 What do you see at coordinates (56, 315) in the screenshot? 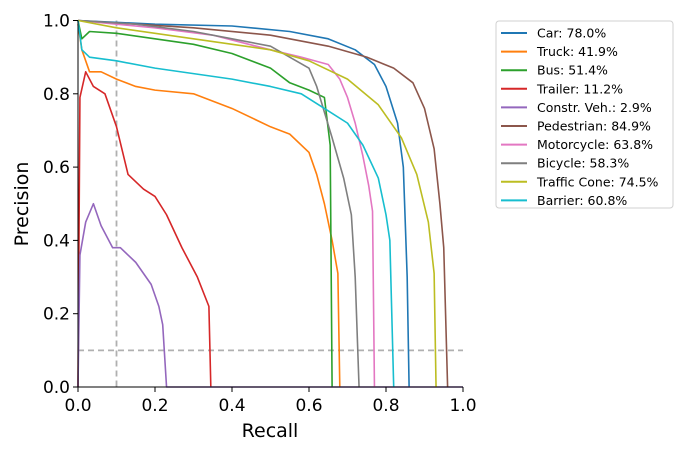
I see `y-tick-label: 0.2` at bounding box center [56, 315].